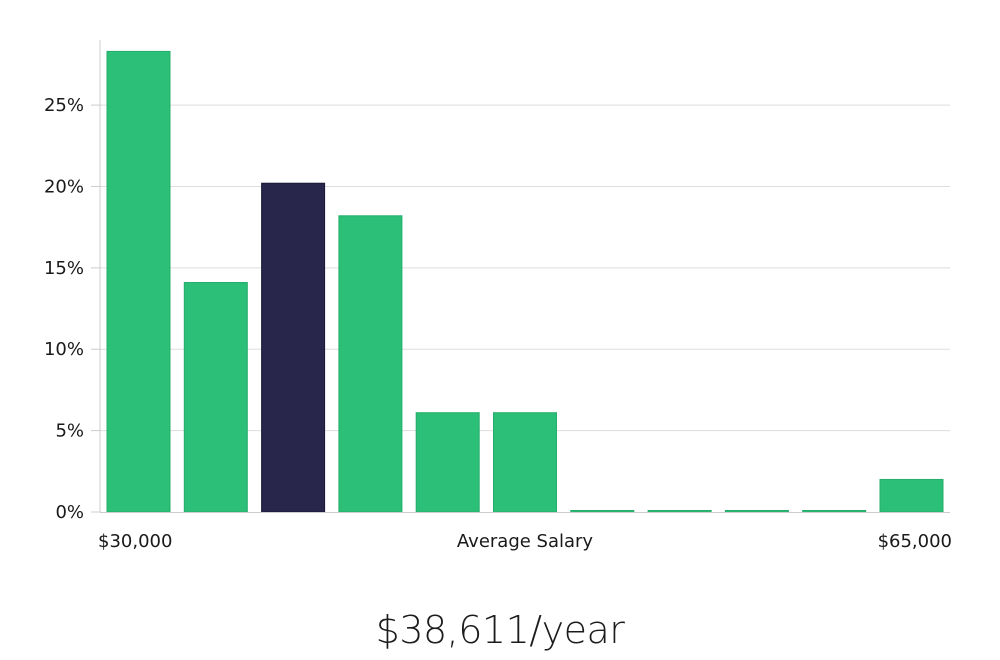 Image resolution: width=1000 pixels, height=660 pixels. I want to click on x-axis-title: Average Salary, so click(525, 541).